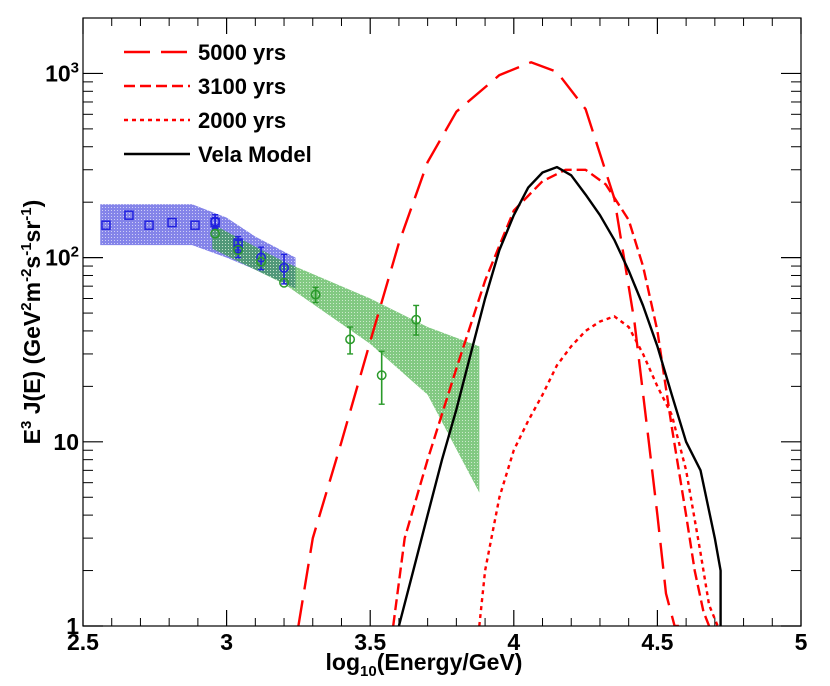 This screenshot has width=830, height=686. Describe the element at coordinates (62, 72) in the screenshot. I see `y-tick-label: 10³` at that location.